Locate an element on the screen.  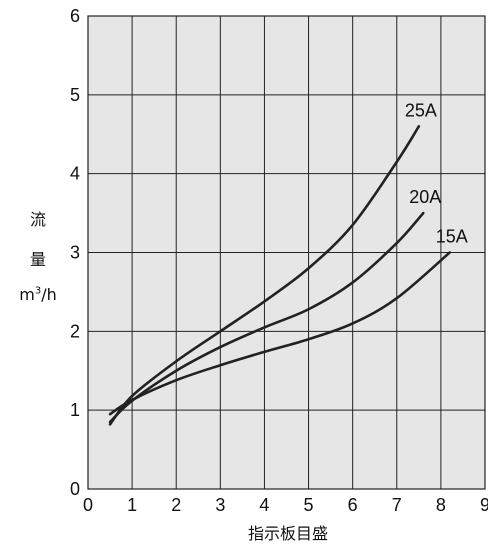
x-tick-label: 8 is located at coordinates (441, 505).